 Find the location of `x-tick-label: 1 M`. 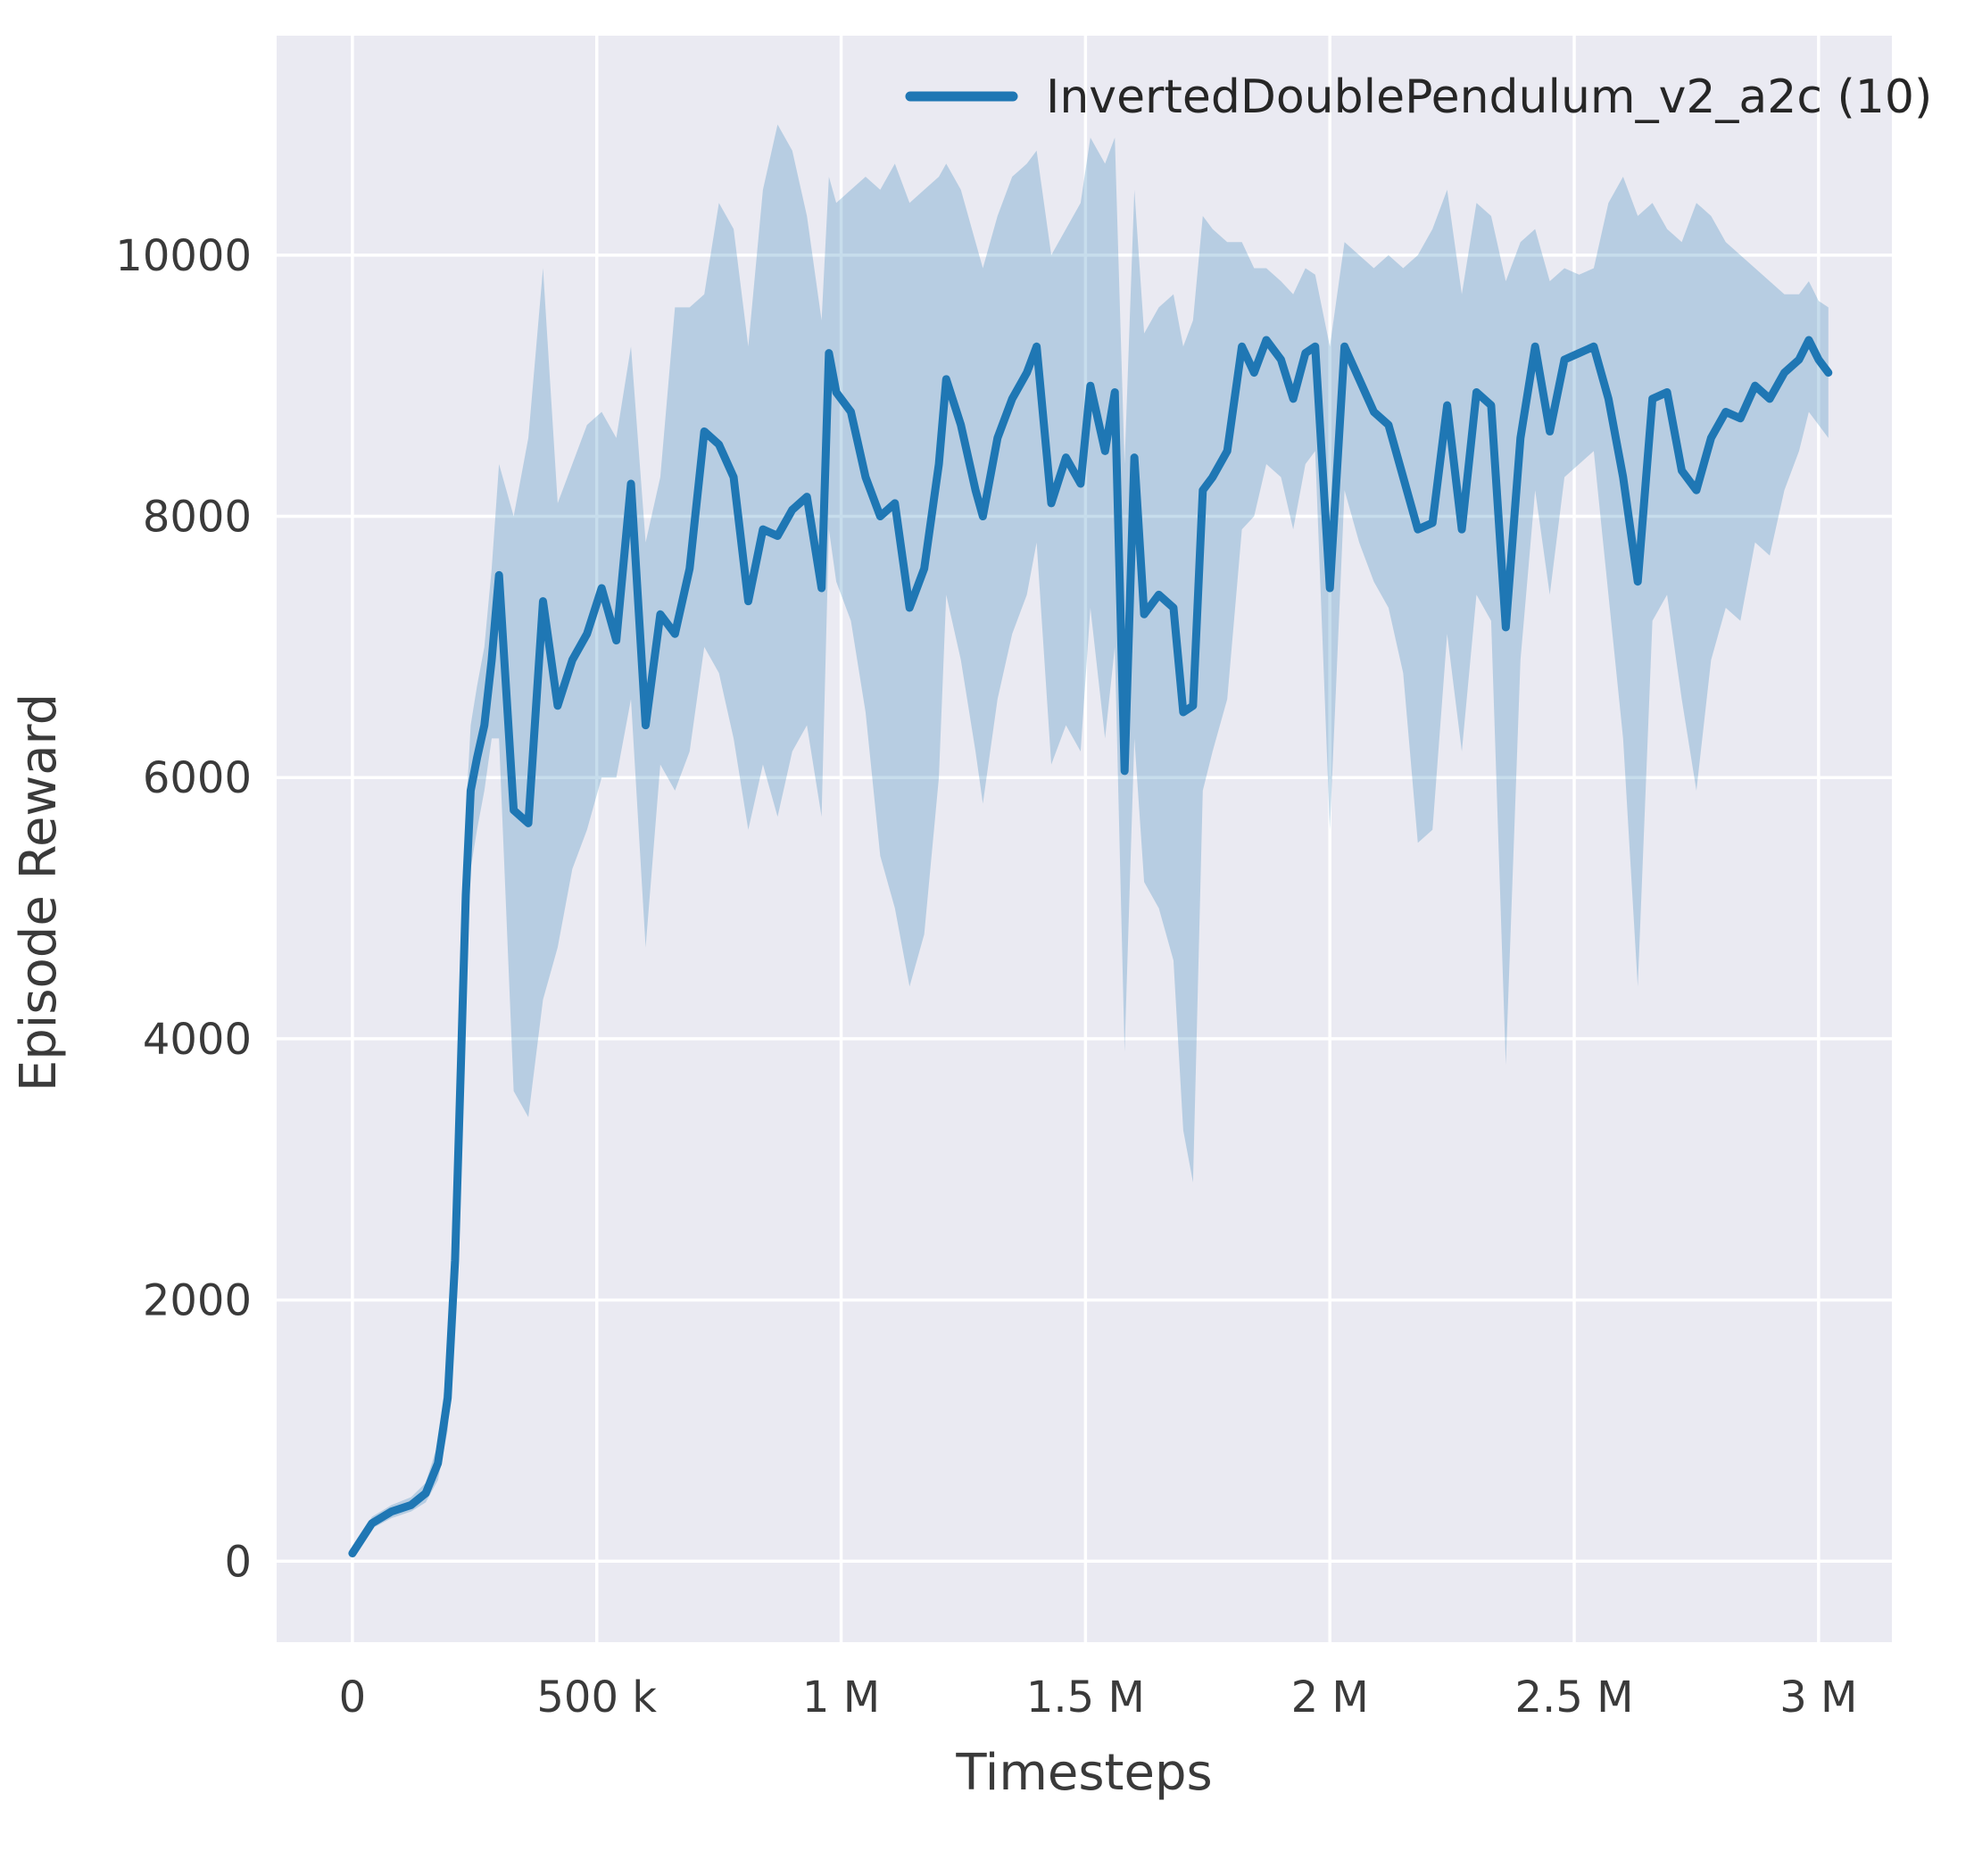

x-tick-label: 1 M is located at coordinates (841, 1697).